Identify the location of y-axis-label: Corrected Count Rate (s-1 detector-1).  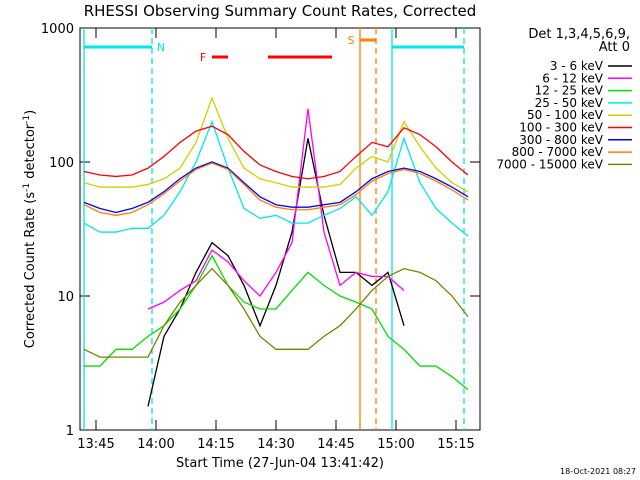
(30, 229).